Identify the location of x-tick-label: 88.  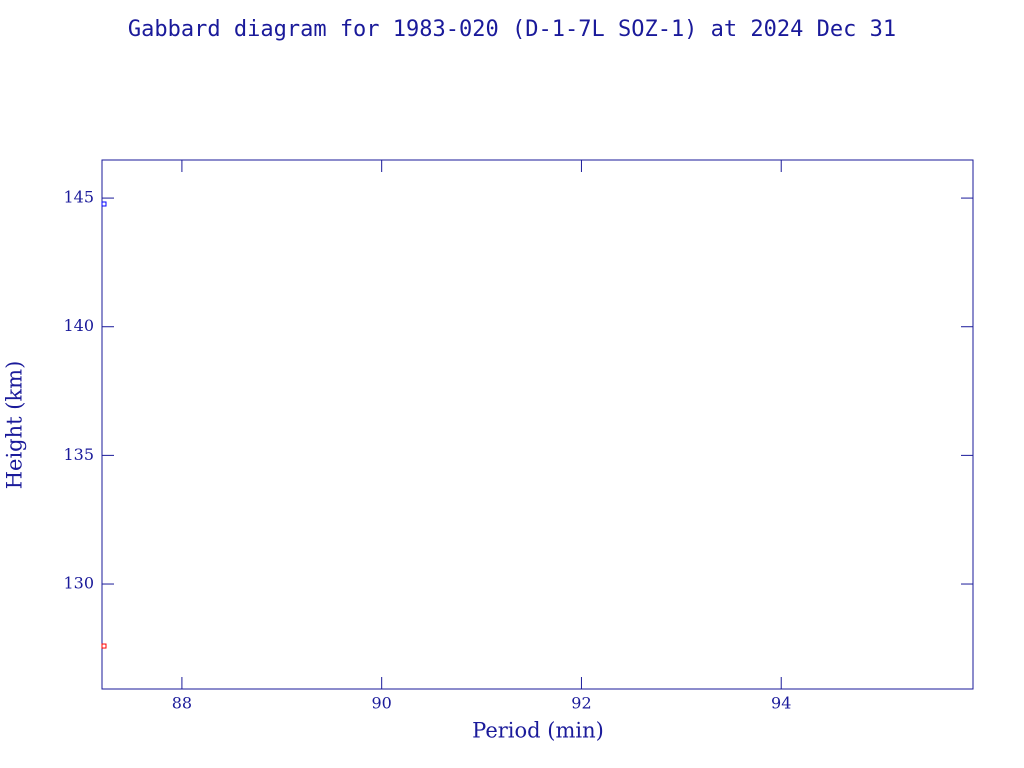
(182, 703).